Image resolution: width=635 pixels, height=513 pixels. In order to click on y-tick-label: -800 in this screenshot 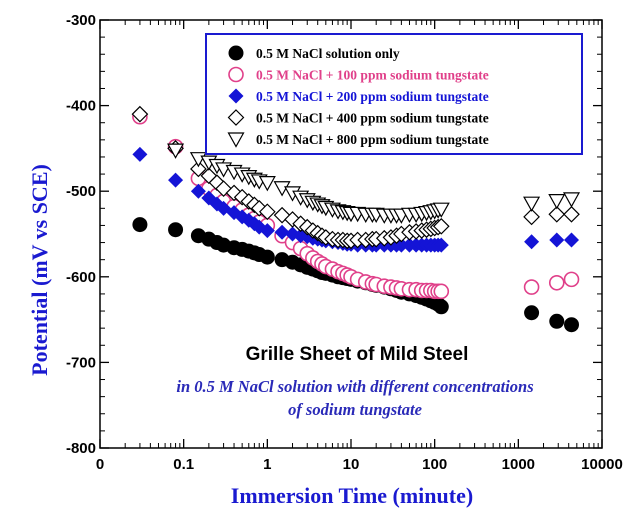, I will do `click(81, 448)`.